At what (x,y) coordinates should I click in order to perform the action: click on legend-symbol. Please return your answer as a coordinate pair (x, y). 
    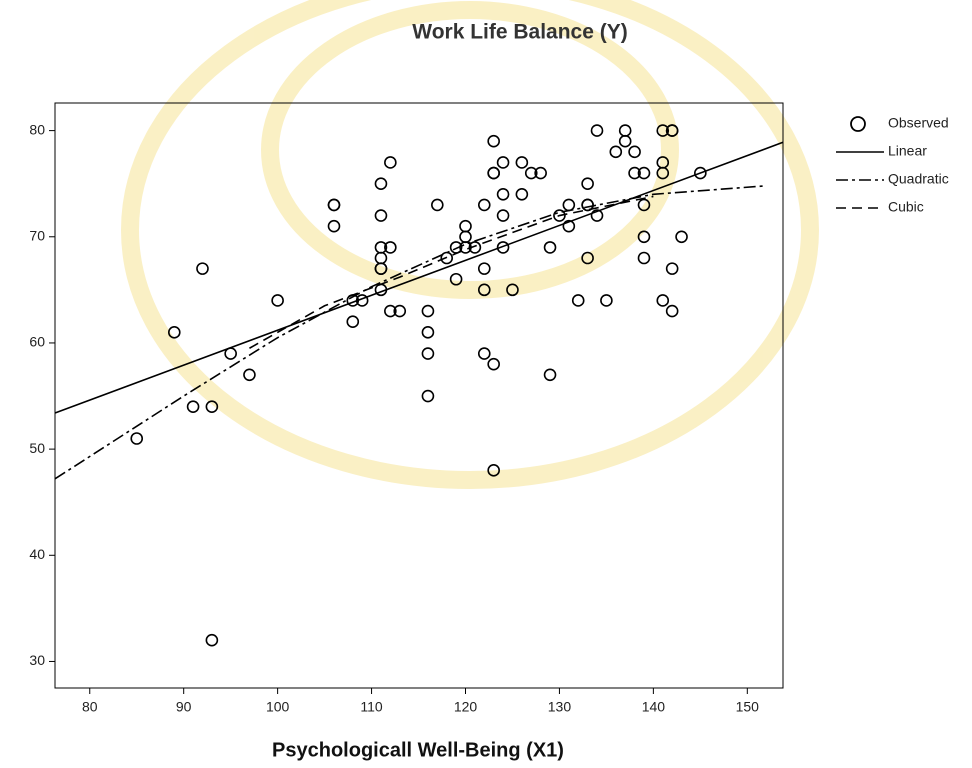
    Looking at the image, I should click on (858, 124).